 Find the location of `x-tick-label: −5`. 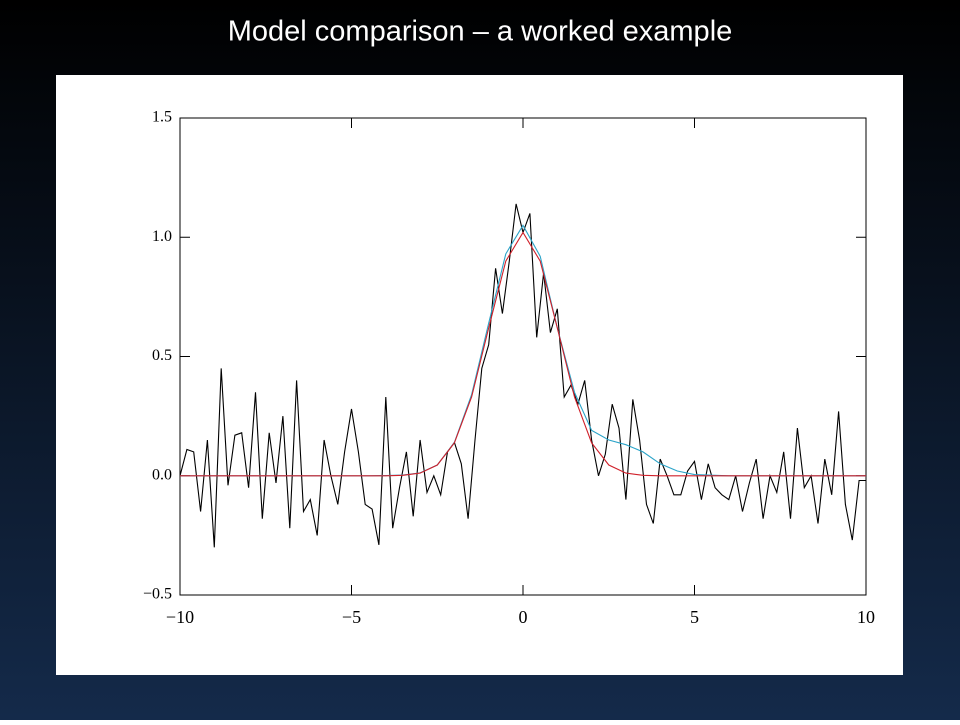

x-tick-label: −5 is located at coordinates (351, 617).